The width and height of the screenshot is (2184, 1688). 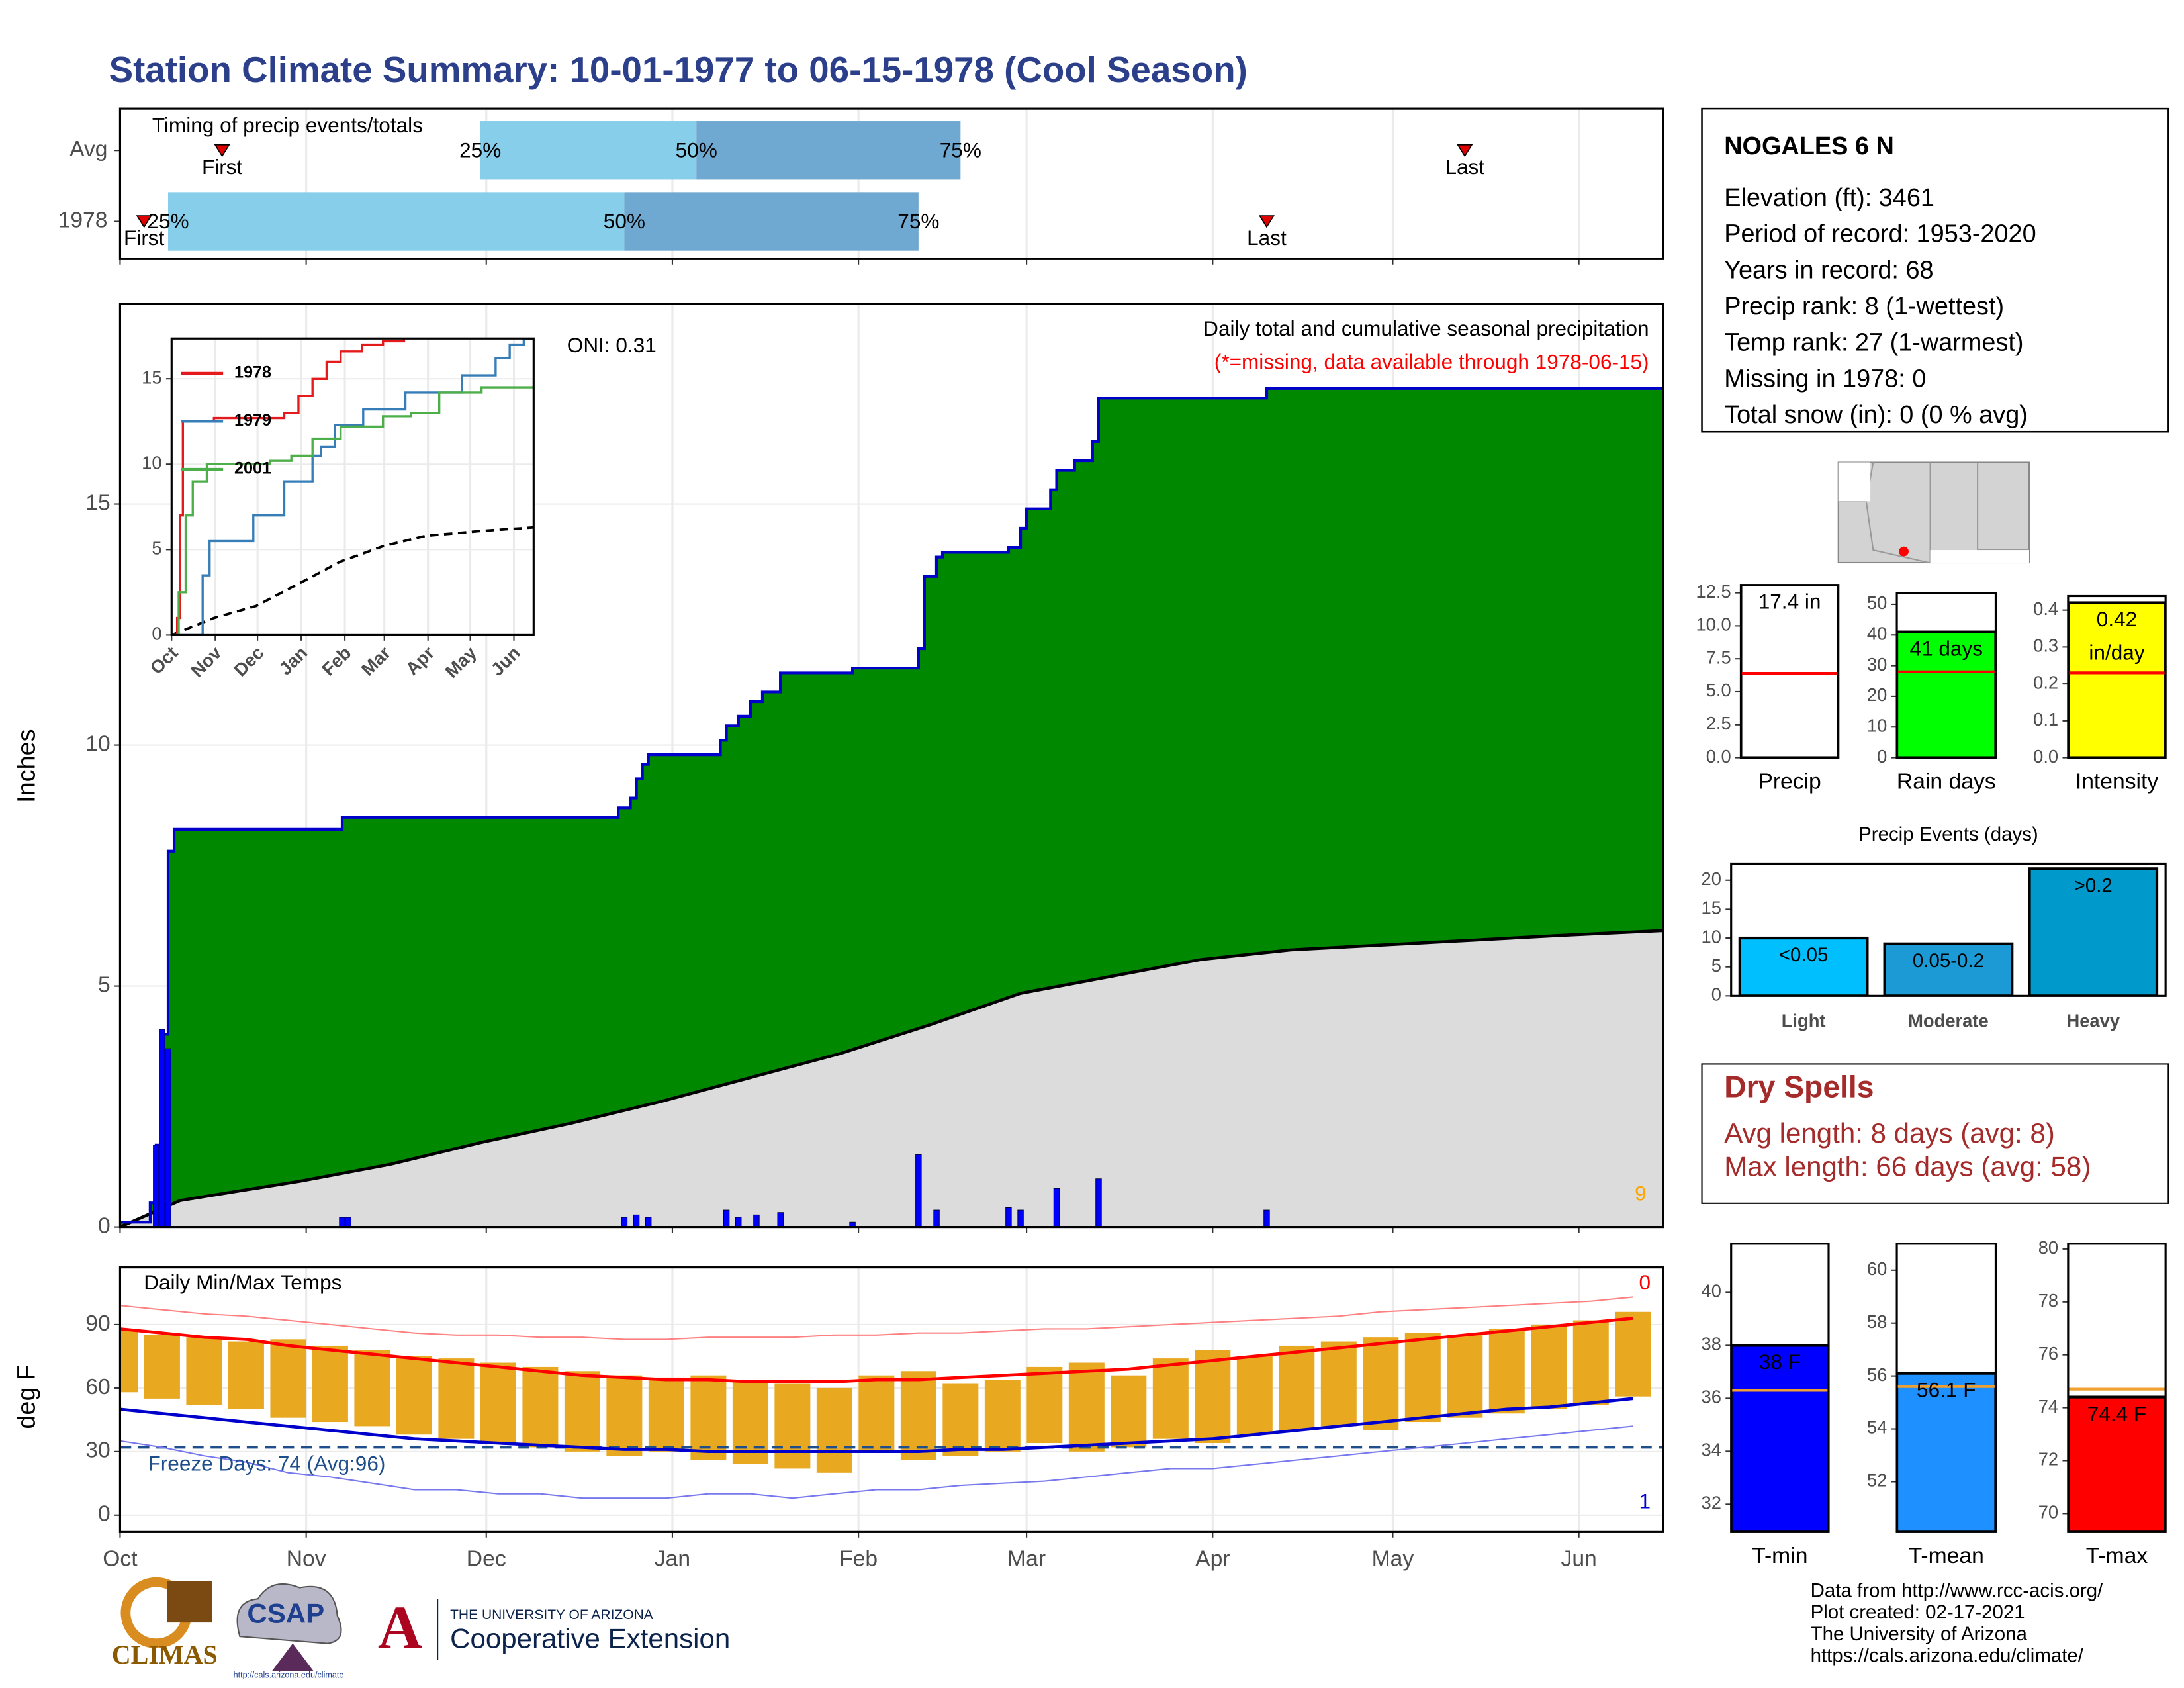 What do you see at coordinates (2045, 645) in the screenshot?
I see `y-tick-label: 0.3` at bounding box center [2045, 645].